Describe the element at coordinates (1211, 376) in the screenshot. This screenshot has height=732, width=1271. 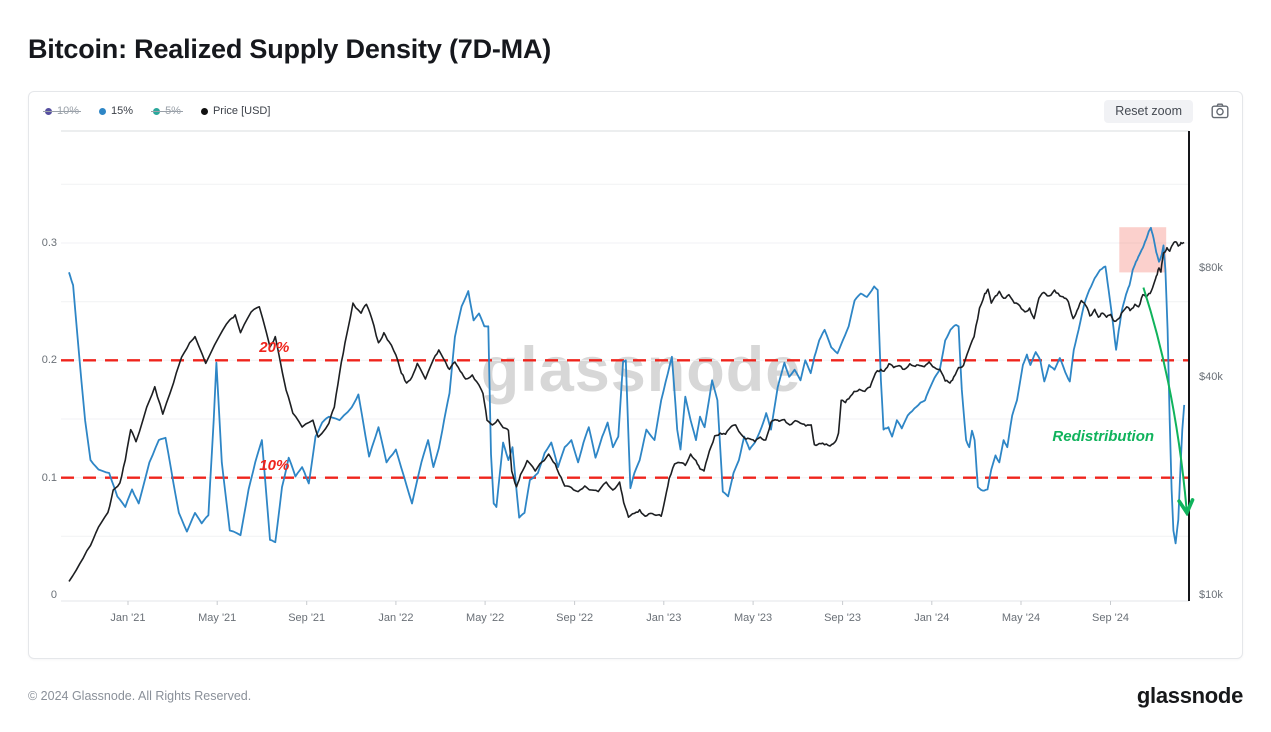
I see `y-right-label-40k: $40k` at that location.